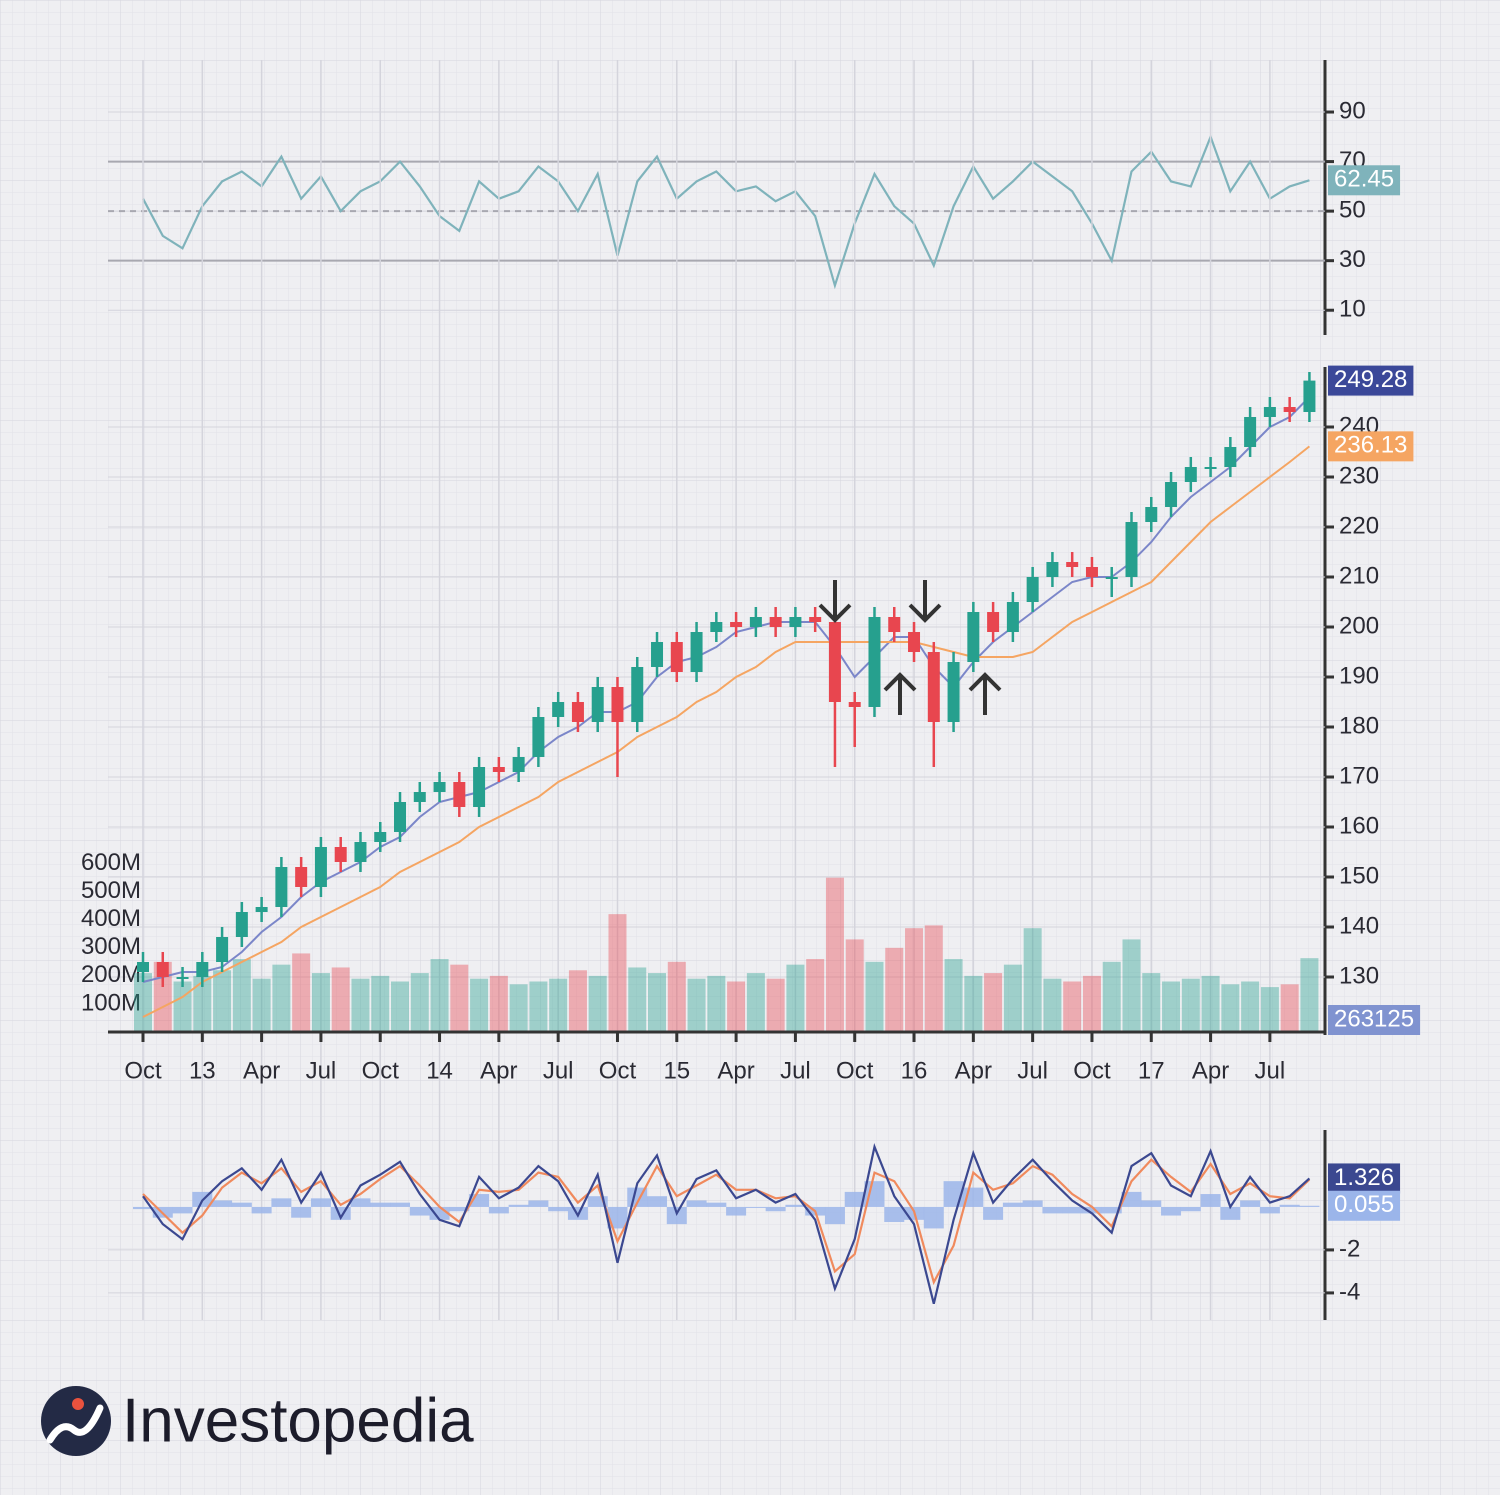 The height and width of the screenshot is (1495, 1500). I want to click on x-tick-label: 14, so click(439, 1070).